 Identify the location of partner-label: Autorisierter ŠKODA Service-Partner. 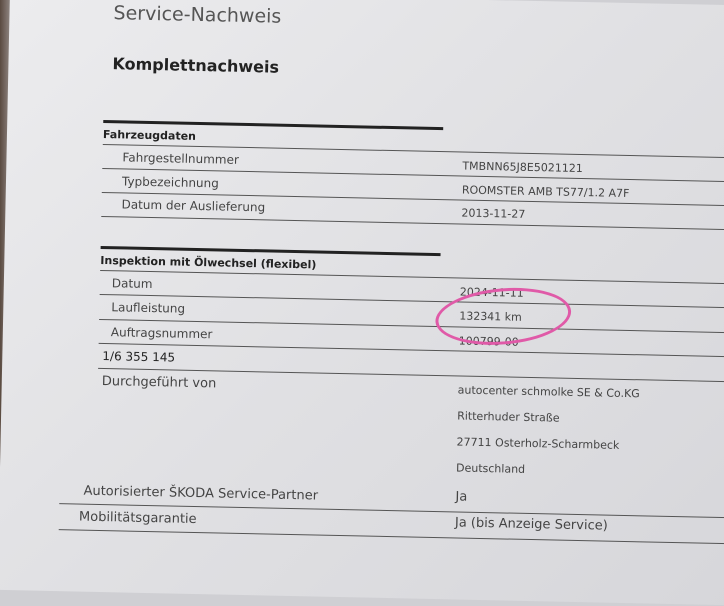
(201, 493).